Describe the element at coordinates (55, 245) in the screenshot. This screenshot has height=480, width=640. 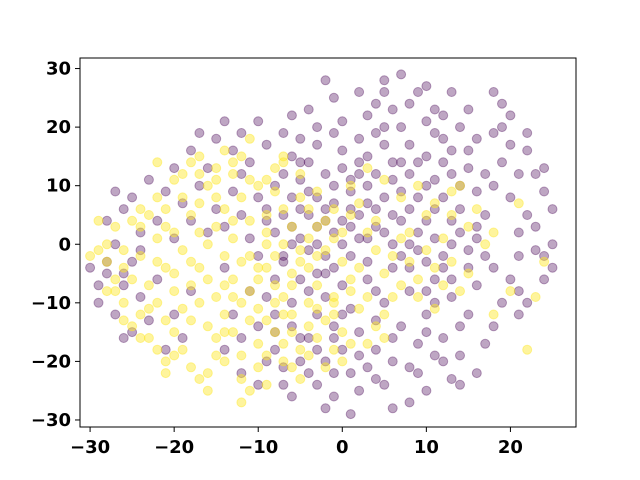
I see `y-axis: −30 −20 −10 0 10 20 30` at that location.